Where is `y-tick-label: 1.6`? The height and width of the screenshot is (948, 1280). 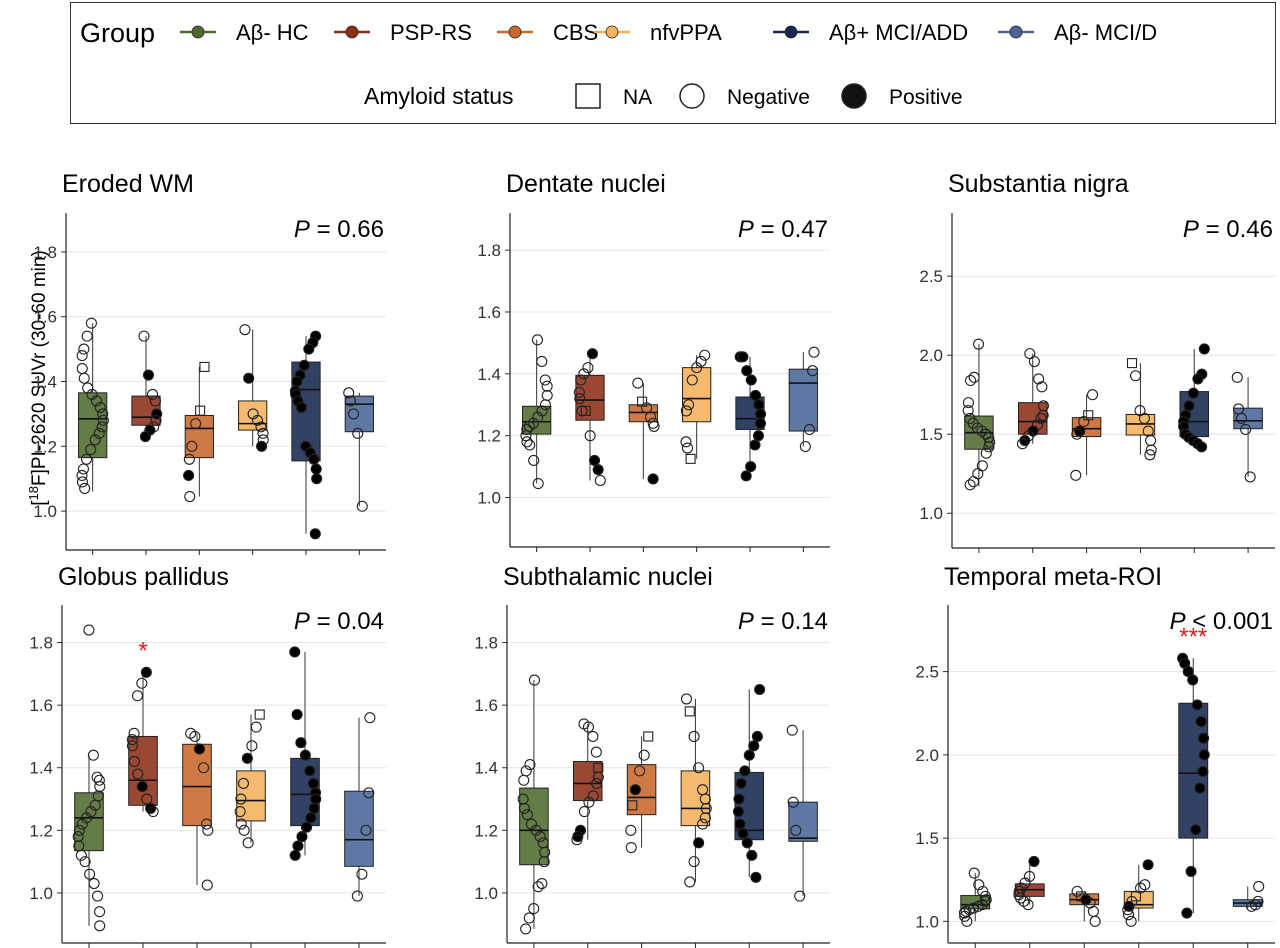
y-tick-label: 1.6 is located at coordinates (45, 317).